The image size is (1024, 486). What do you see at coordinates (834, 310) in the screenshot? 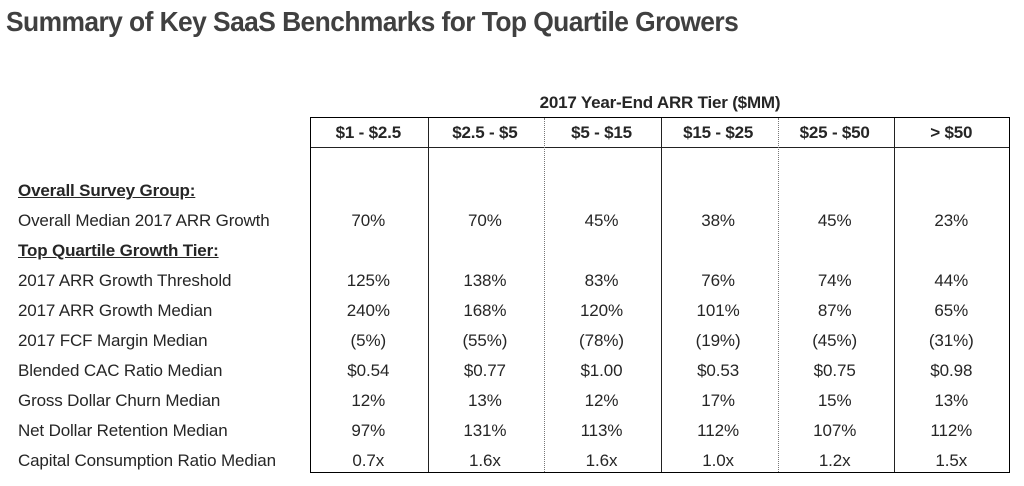
I see `table-cell: 87%` at bounding box center [834, 310].